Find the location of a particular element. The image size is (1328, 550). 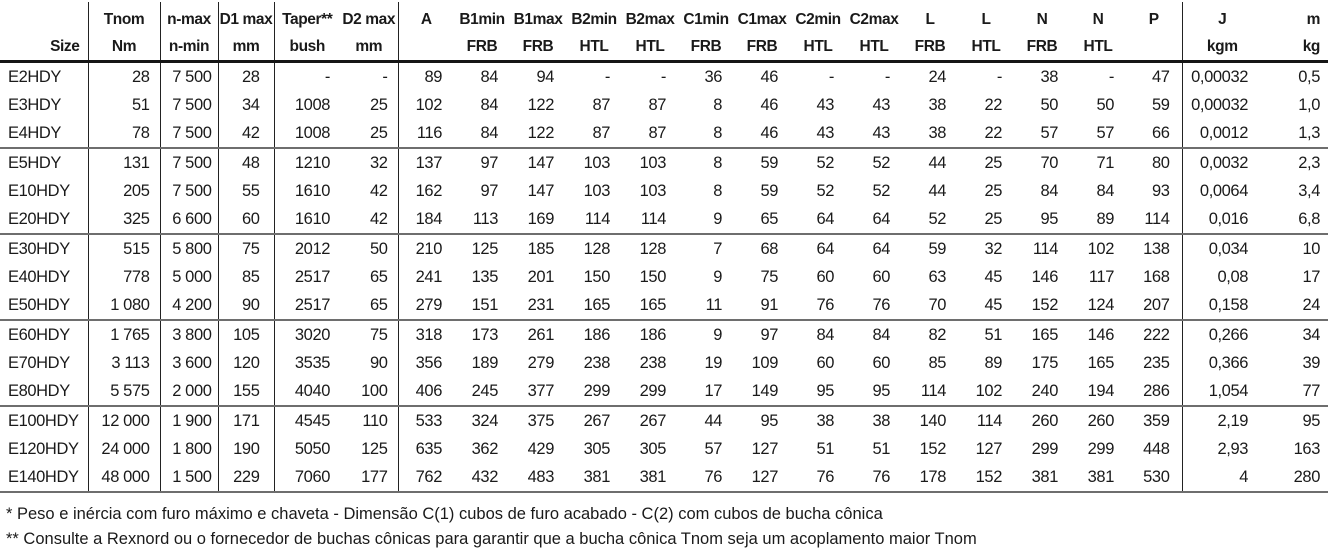

cell-tnom: 5 575 is located at coordinates (124, 391).